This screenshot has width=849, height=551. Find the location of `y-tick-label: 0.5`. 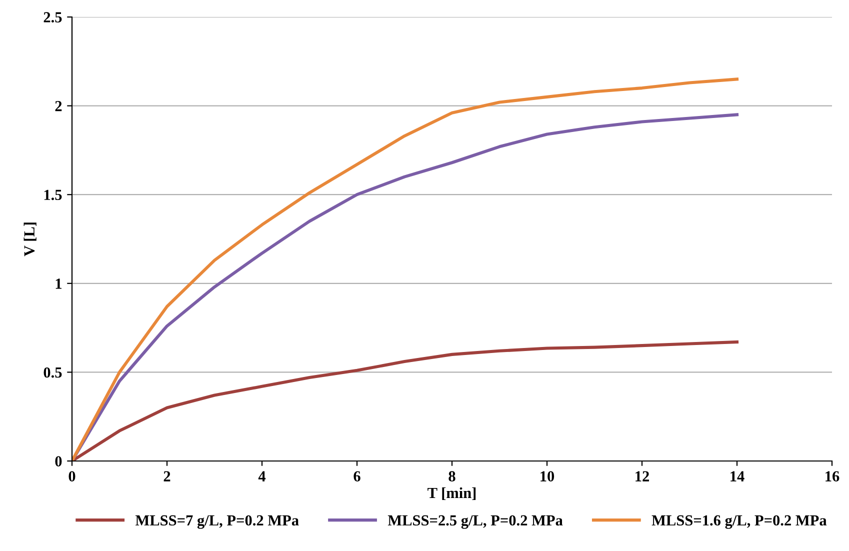

y-tick-label: 0.5 is located at coordinates (53, 372).